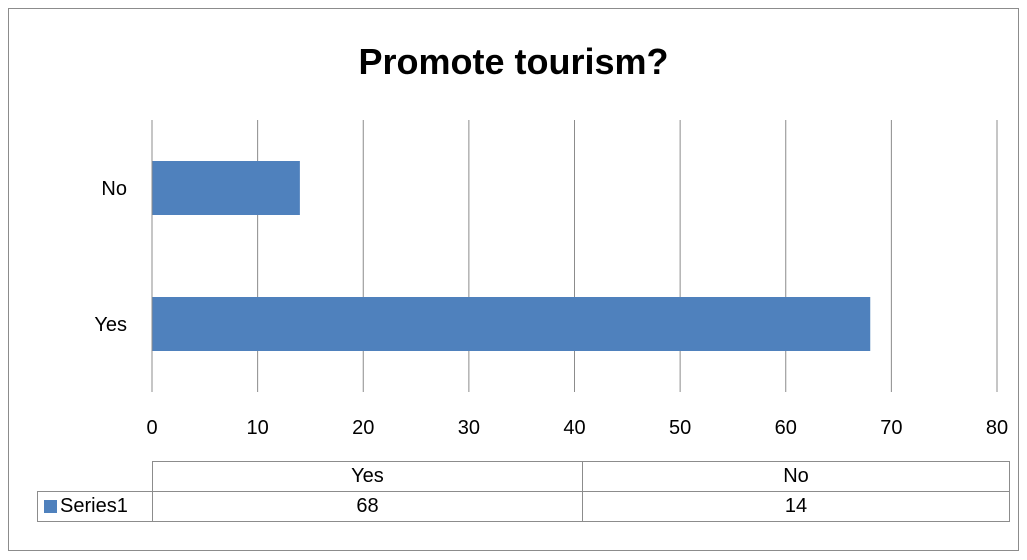 The height and width of the screenshot is (560, 1027). What do you see at coordinates (891, 428) in the screenshot?
I see `x-tick-label: 70` at bounding box center [891, 428].